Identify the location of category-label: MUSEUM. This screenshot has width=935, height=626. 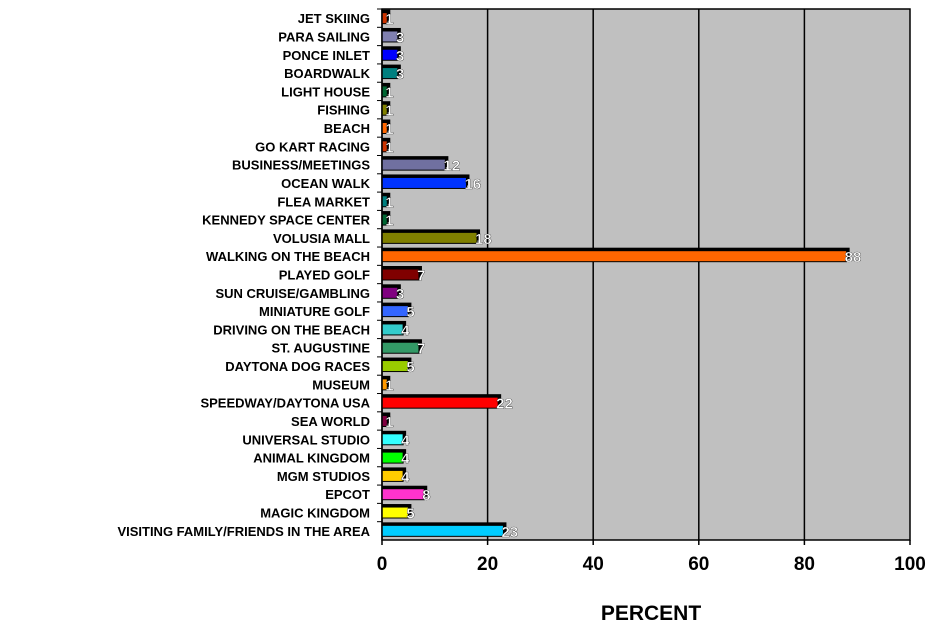
(341, 384).